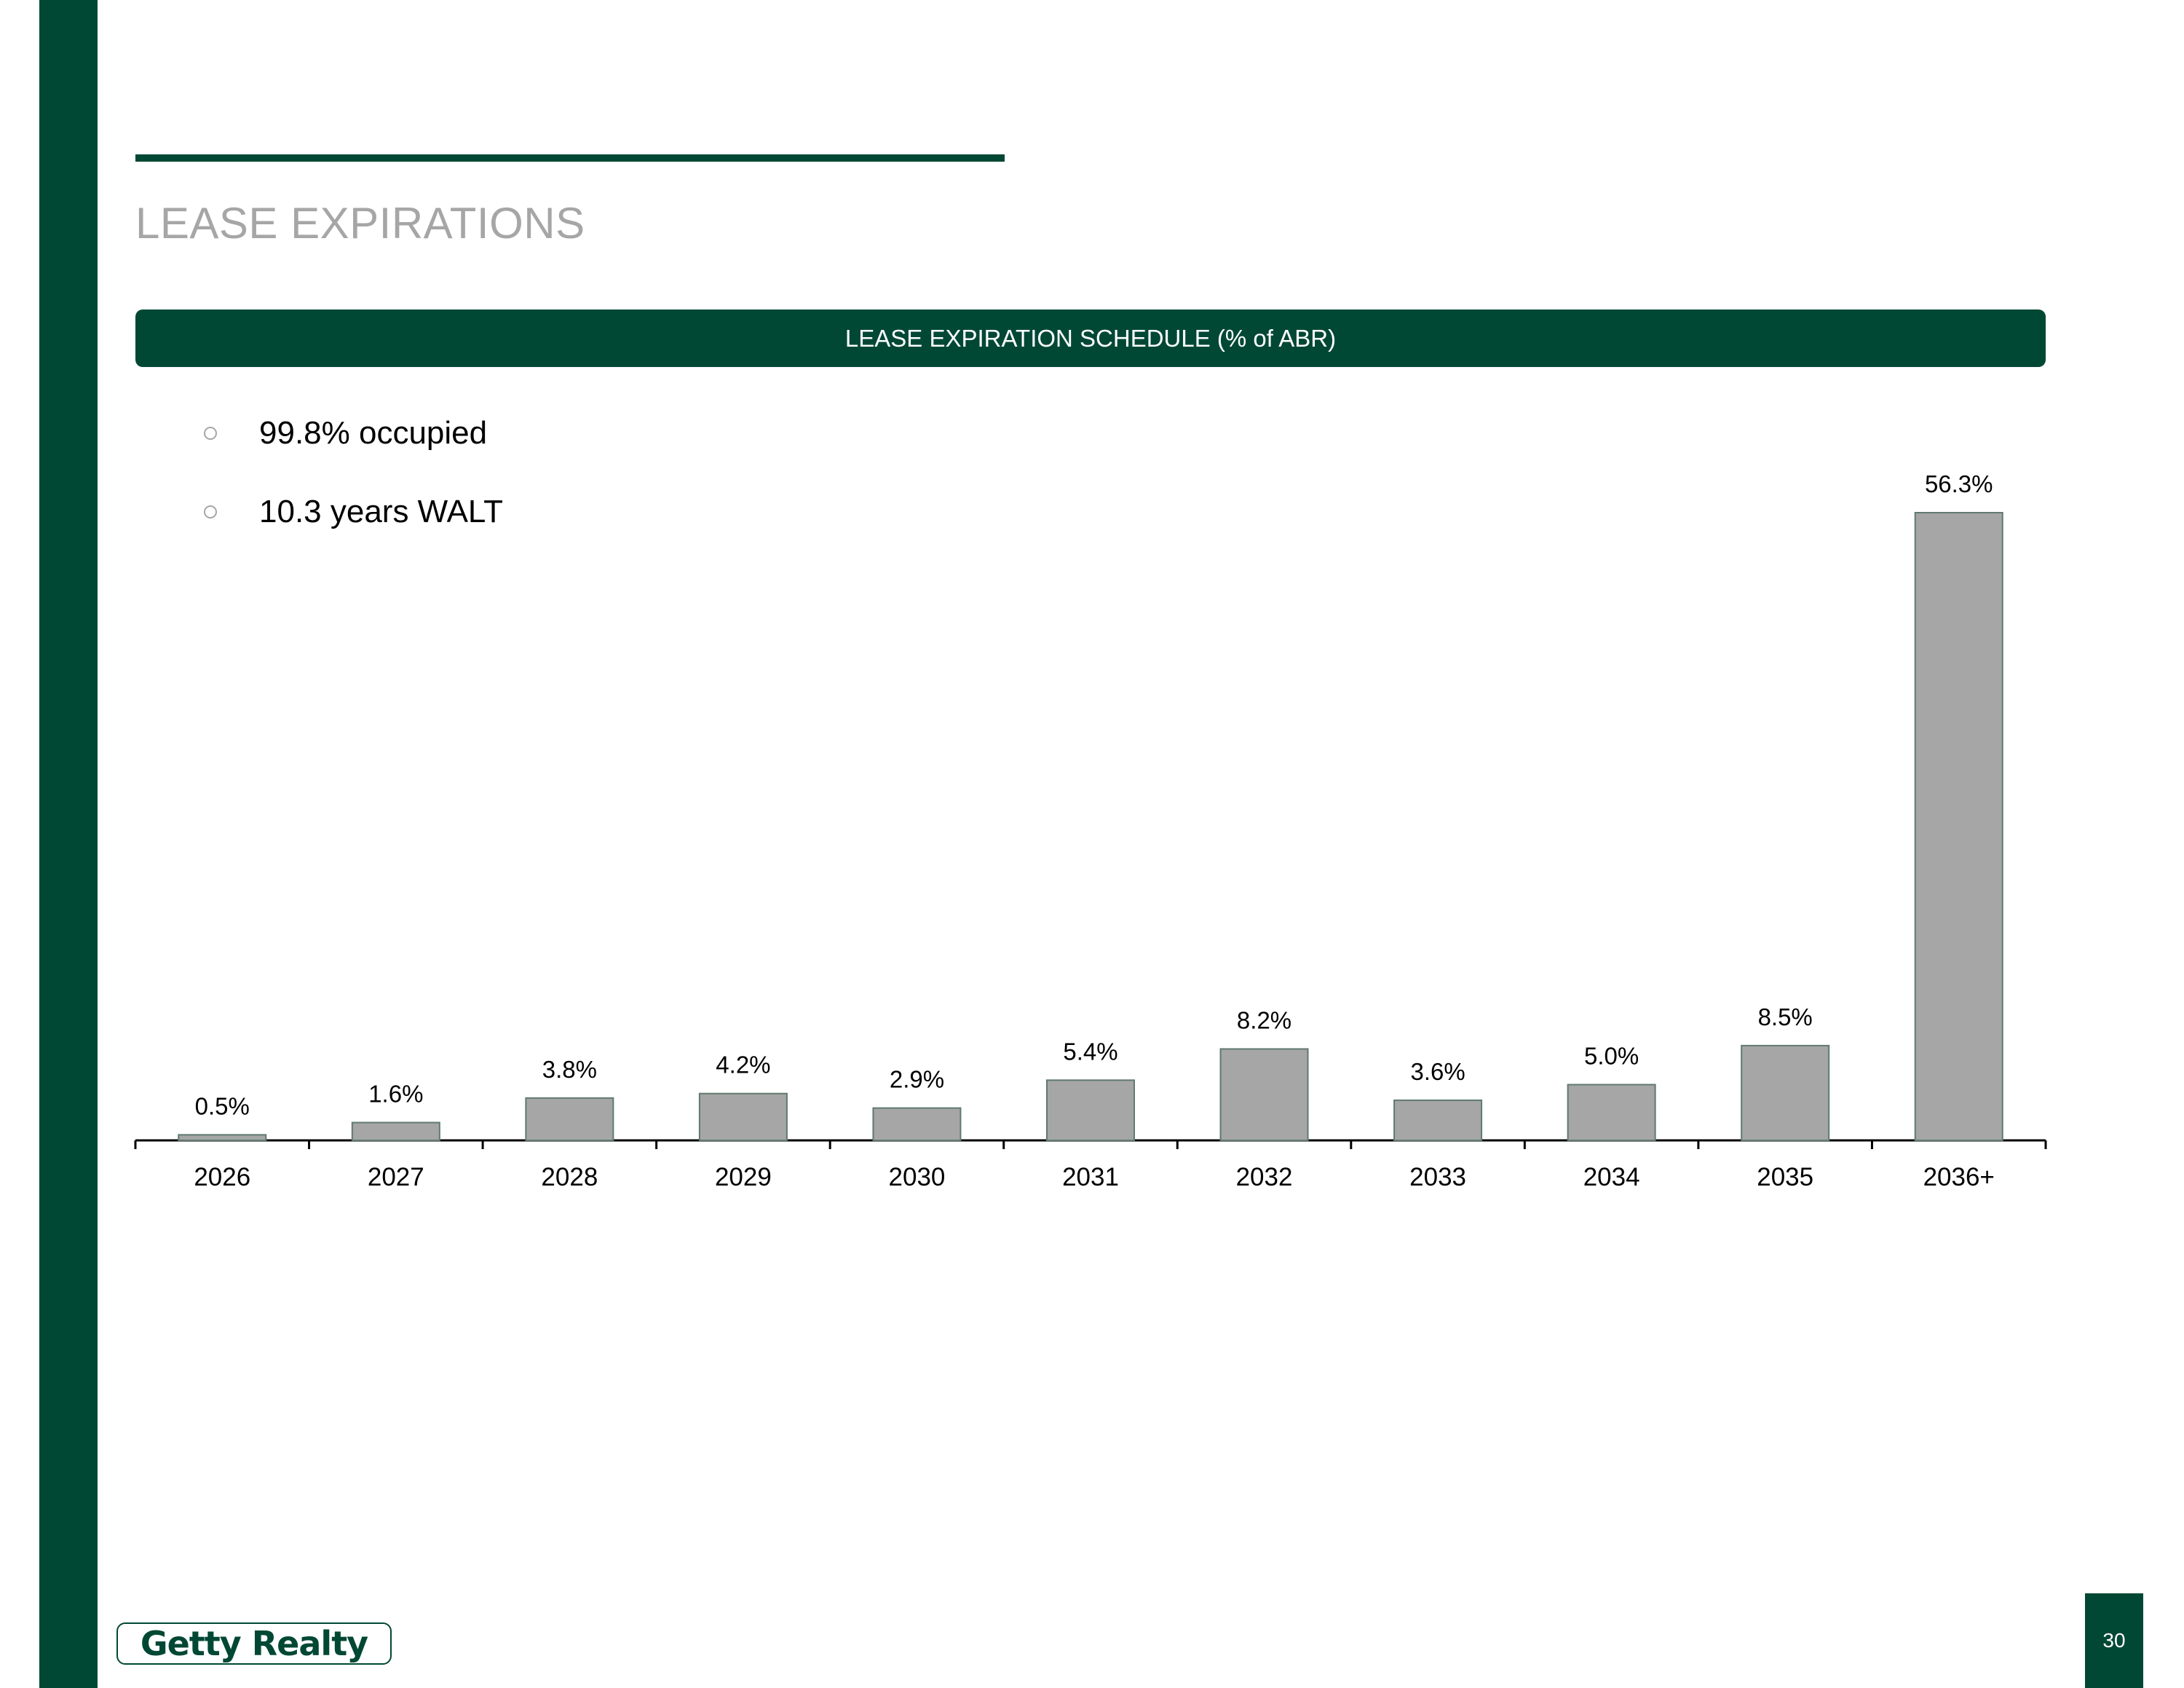  Describe the element at coordinates (373, 433) in the screenshot. I see `bullet-text: 99.8% occupied` at that location.